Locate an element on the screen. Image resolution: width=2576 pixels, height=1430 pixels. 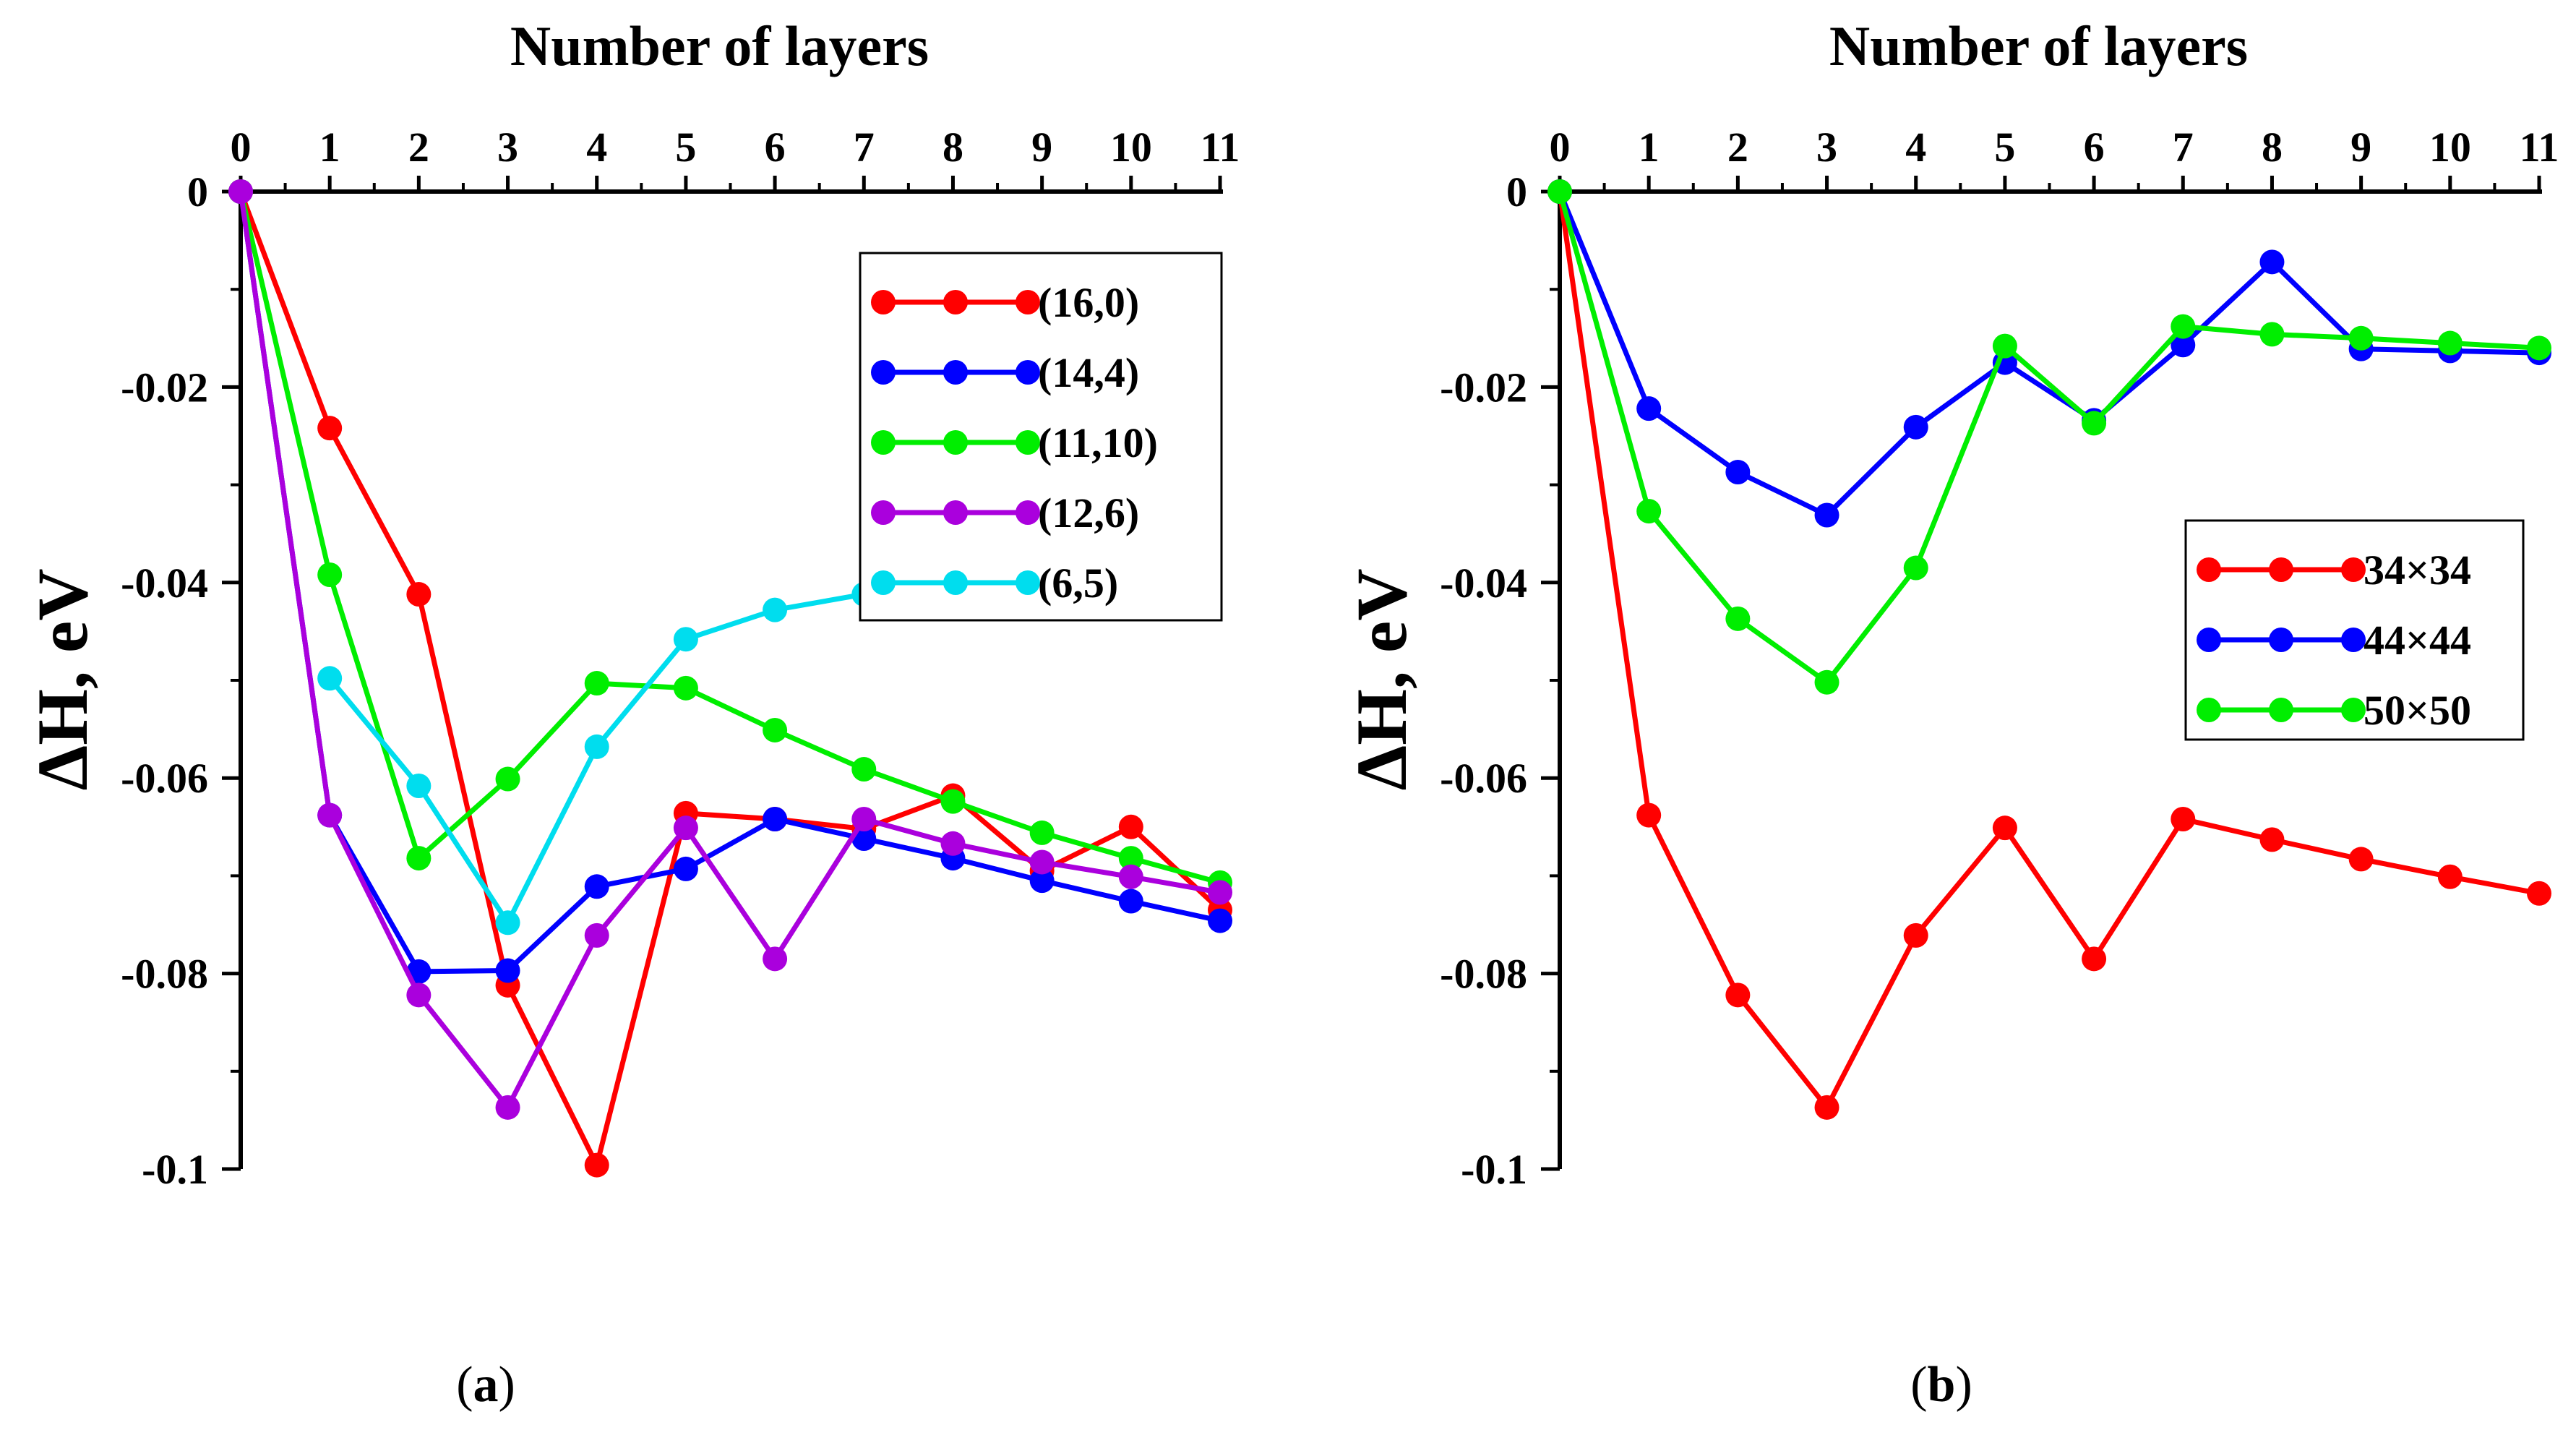
legend-label: 44×44 is located at coordinates (2418, 640).